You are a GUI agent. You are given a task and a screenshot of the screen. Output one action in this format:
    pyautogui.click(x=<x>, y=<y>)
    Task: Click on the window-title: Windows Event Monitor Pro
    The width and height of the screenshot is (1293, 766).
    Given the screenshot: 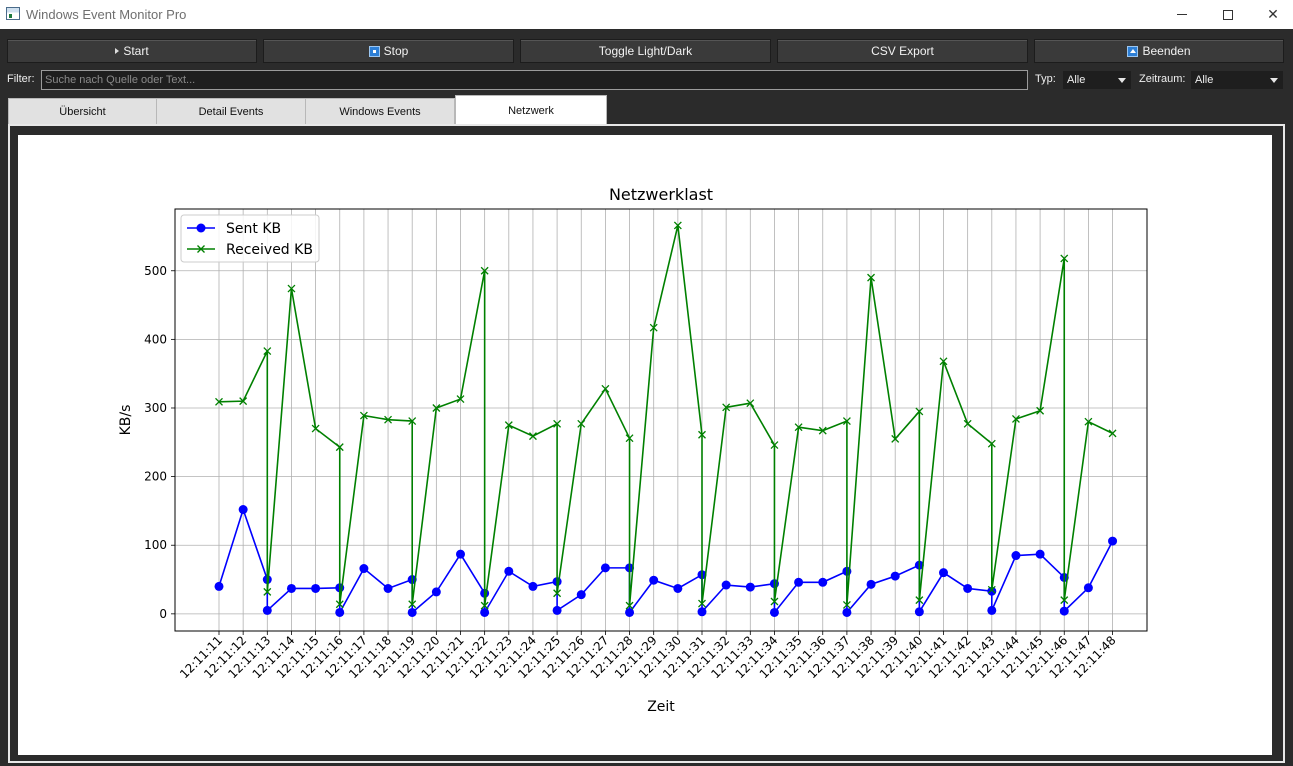 What is the action you would take?
    pyautogui.click(x=106, y=14)
    